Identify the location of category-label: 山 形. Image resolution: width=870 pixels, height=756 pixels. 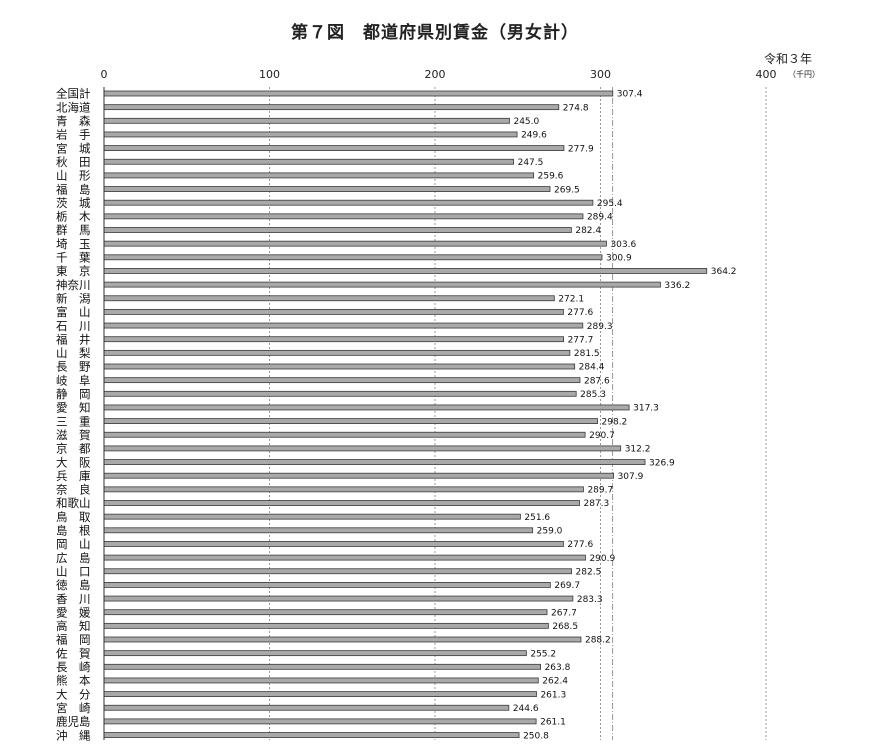
(73, 176).